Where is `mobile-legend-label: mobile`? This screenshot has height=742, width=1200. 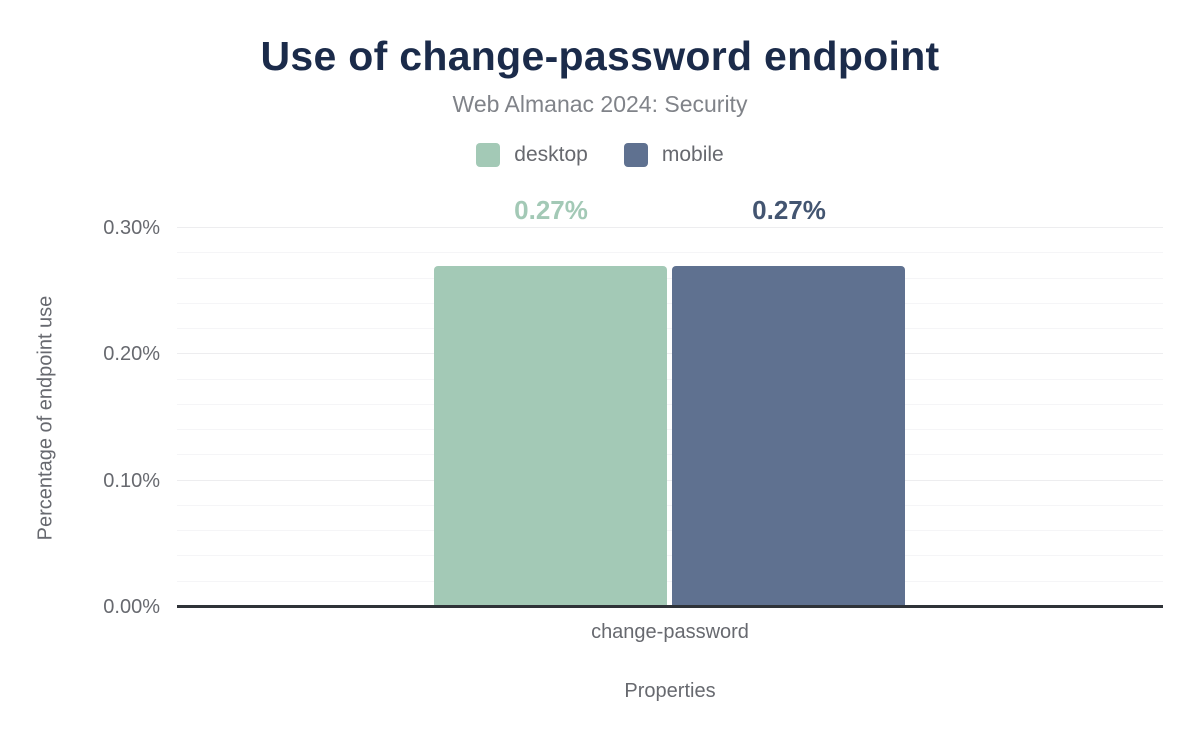
mobile-legend-label: mobile is located at coordinates (692, 154).